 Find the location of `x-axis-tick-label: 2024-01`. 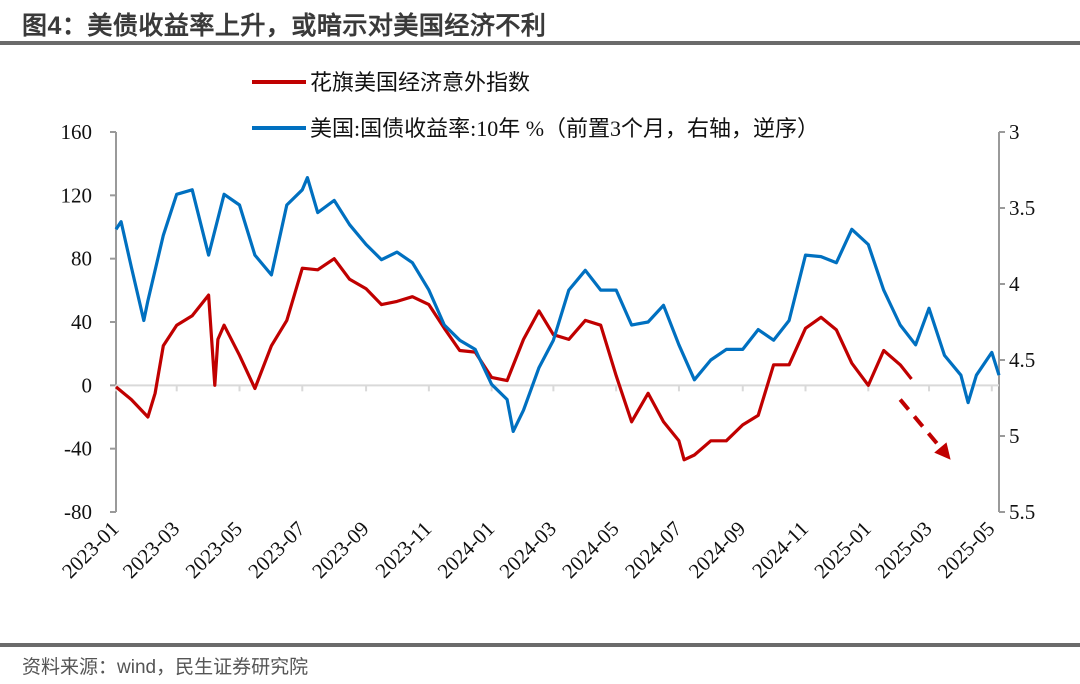

x-axis-tick-label: 2024-01 is located at coordinates (466, 550).